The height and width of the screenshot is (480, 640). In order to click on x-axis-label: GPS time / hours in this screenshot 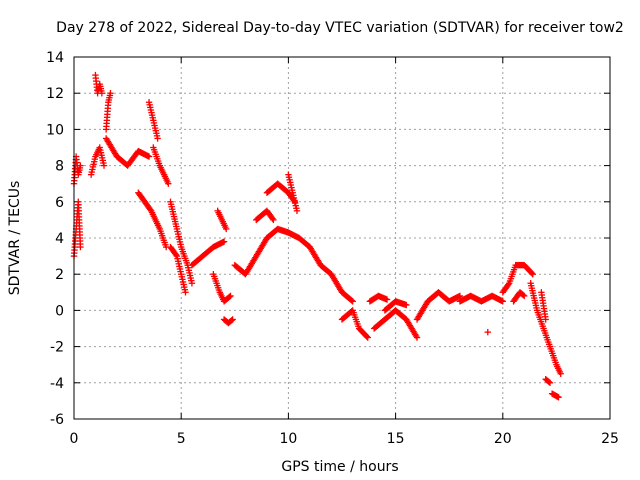, I will do `click(339, 467)`.